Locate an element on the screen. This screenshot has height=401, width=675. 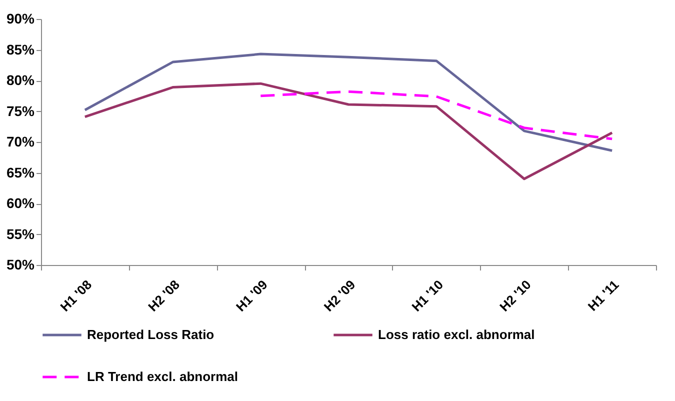
legend-label: LR Trend excl. abnormal is located at coordinates (162, 376).